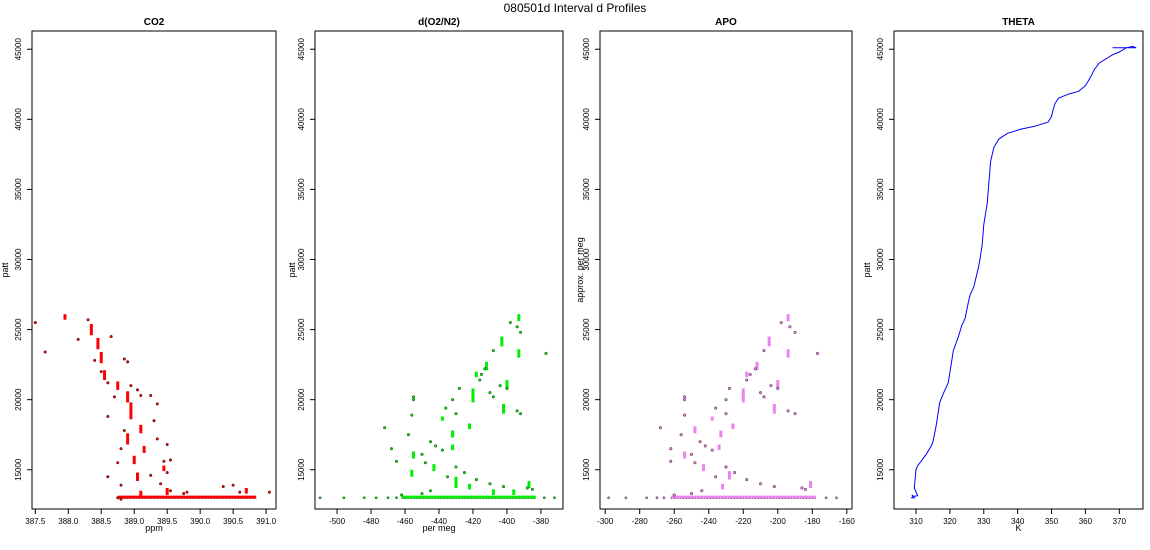 Image resolution: width=1150 pixels, height=550 pixels. What do you see at coordinates (473, 521) in the screenshot?
I see `x-tick-label: -420` at bounding box center [473, 521].